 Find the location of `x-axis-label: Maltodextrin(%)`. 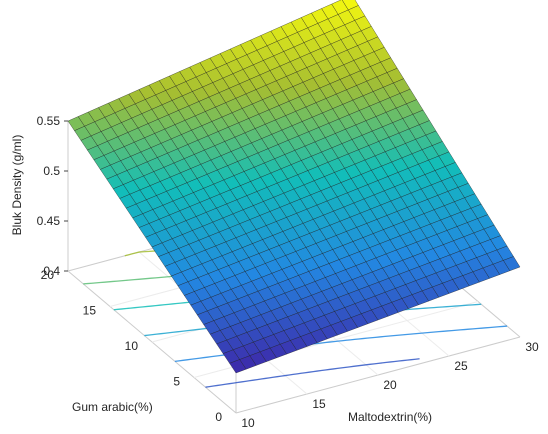

x-axis-label: Maltodextrin(%) is located at coordinates (390, 417).